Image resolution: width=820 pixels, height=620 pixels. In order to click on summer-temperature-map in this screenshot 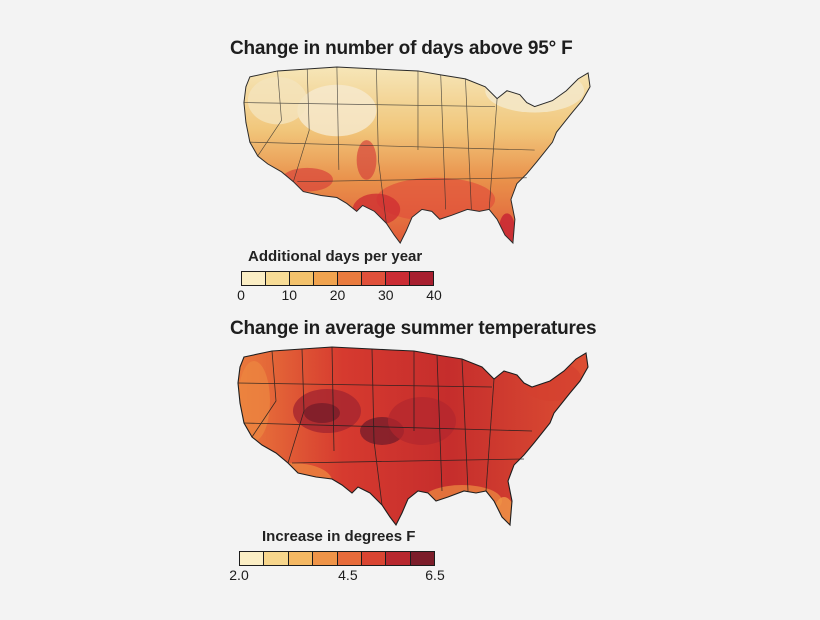, I will do `click(413, 436)`.